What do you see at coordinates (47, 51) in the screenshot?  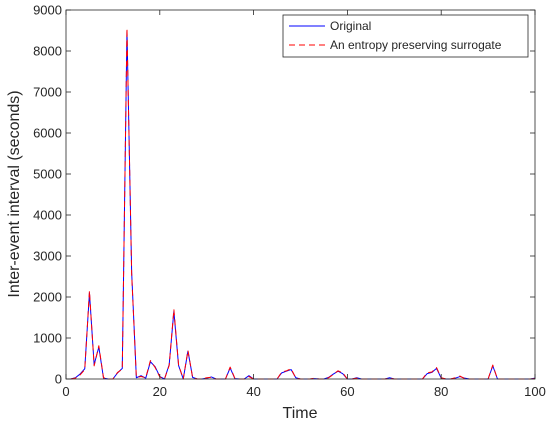 I see `y-tick-label: 8000` at bounding box center [47, 51].